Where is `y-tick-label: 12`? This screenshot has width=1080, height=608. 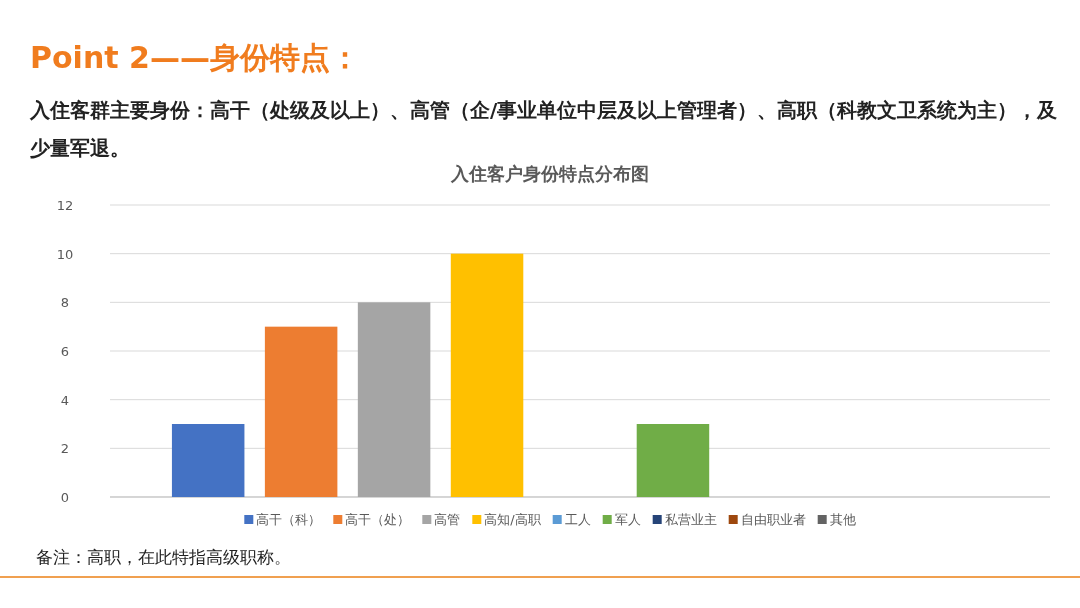 y-tick-label: 12 is located at coordinates (65, 205).